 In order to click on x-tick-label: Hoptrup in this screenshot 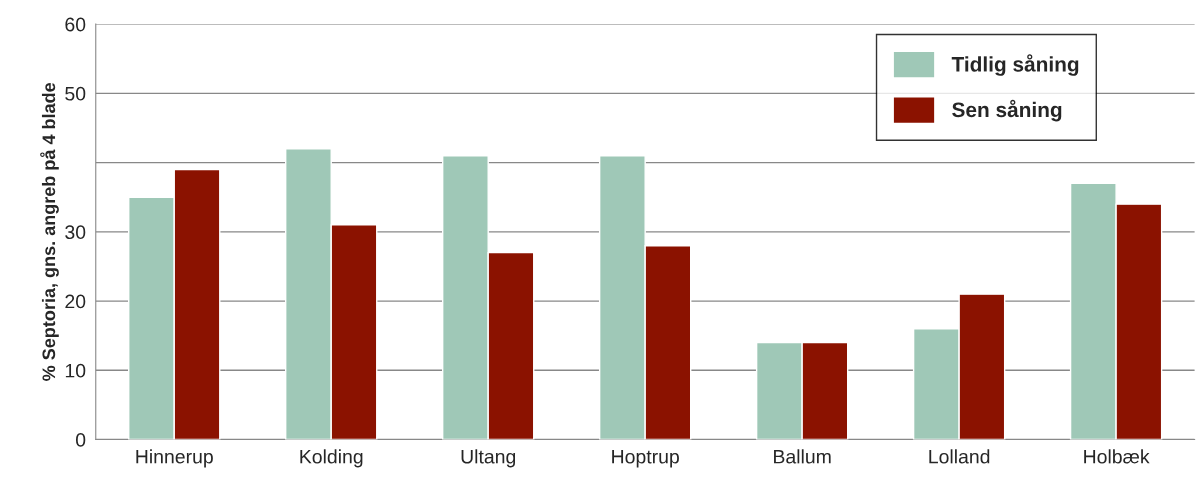, I will do `click(645, 458)`.